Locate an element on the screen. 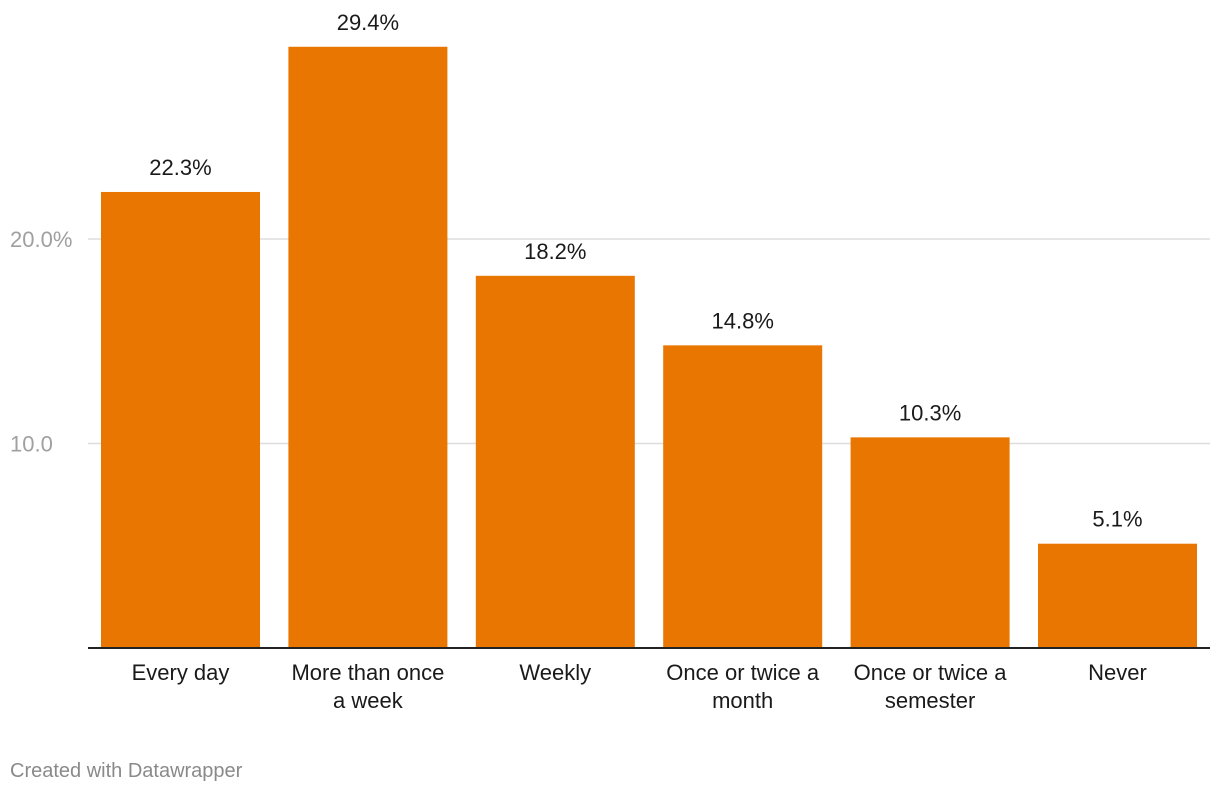  category-label: Never is located at coordinates (1117, 672).